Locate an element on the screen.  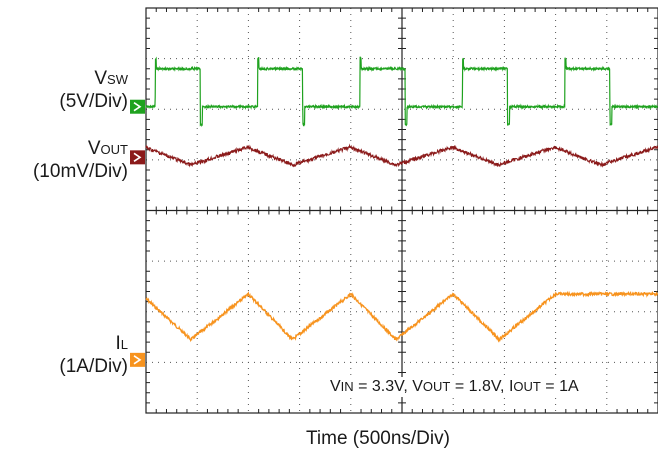
il-marker-box is located at coordinates (137, 359).